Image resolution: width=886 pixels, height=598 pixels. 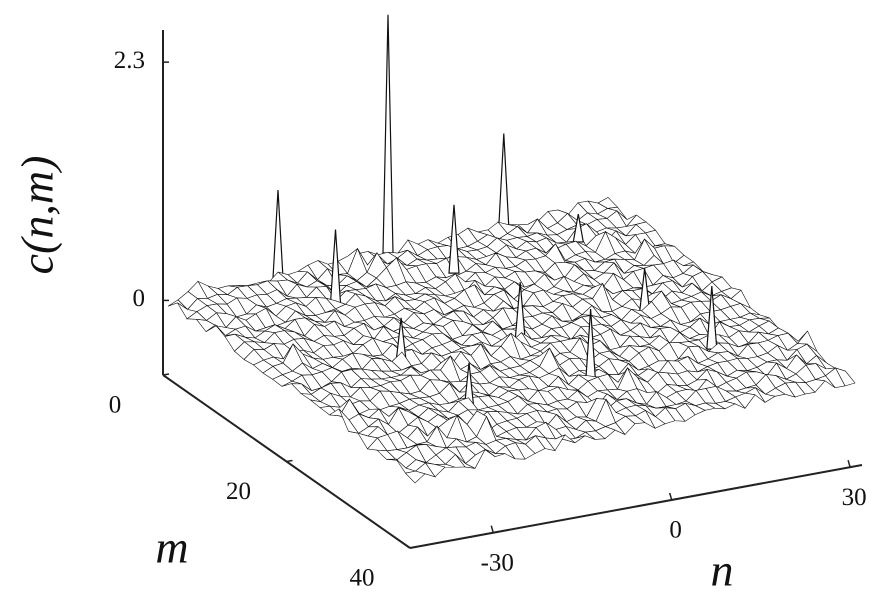 I want to click on surface-cell, so click(x=415, y=477).